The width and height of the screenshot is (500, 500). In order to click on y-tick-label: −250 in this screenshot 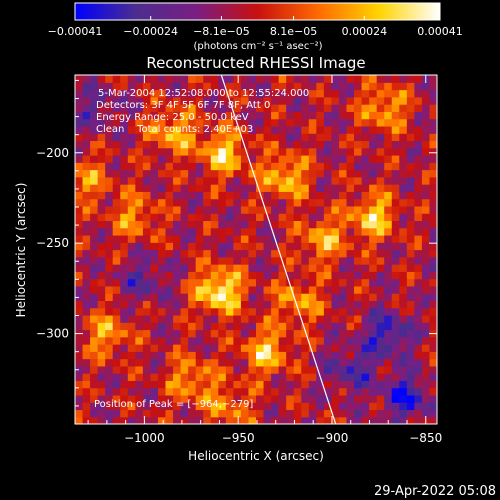, I will do `click(52, 243)`.